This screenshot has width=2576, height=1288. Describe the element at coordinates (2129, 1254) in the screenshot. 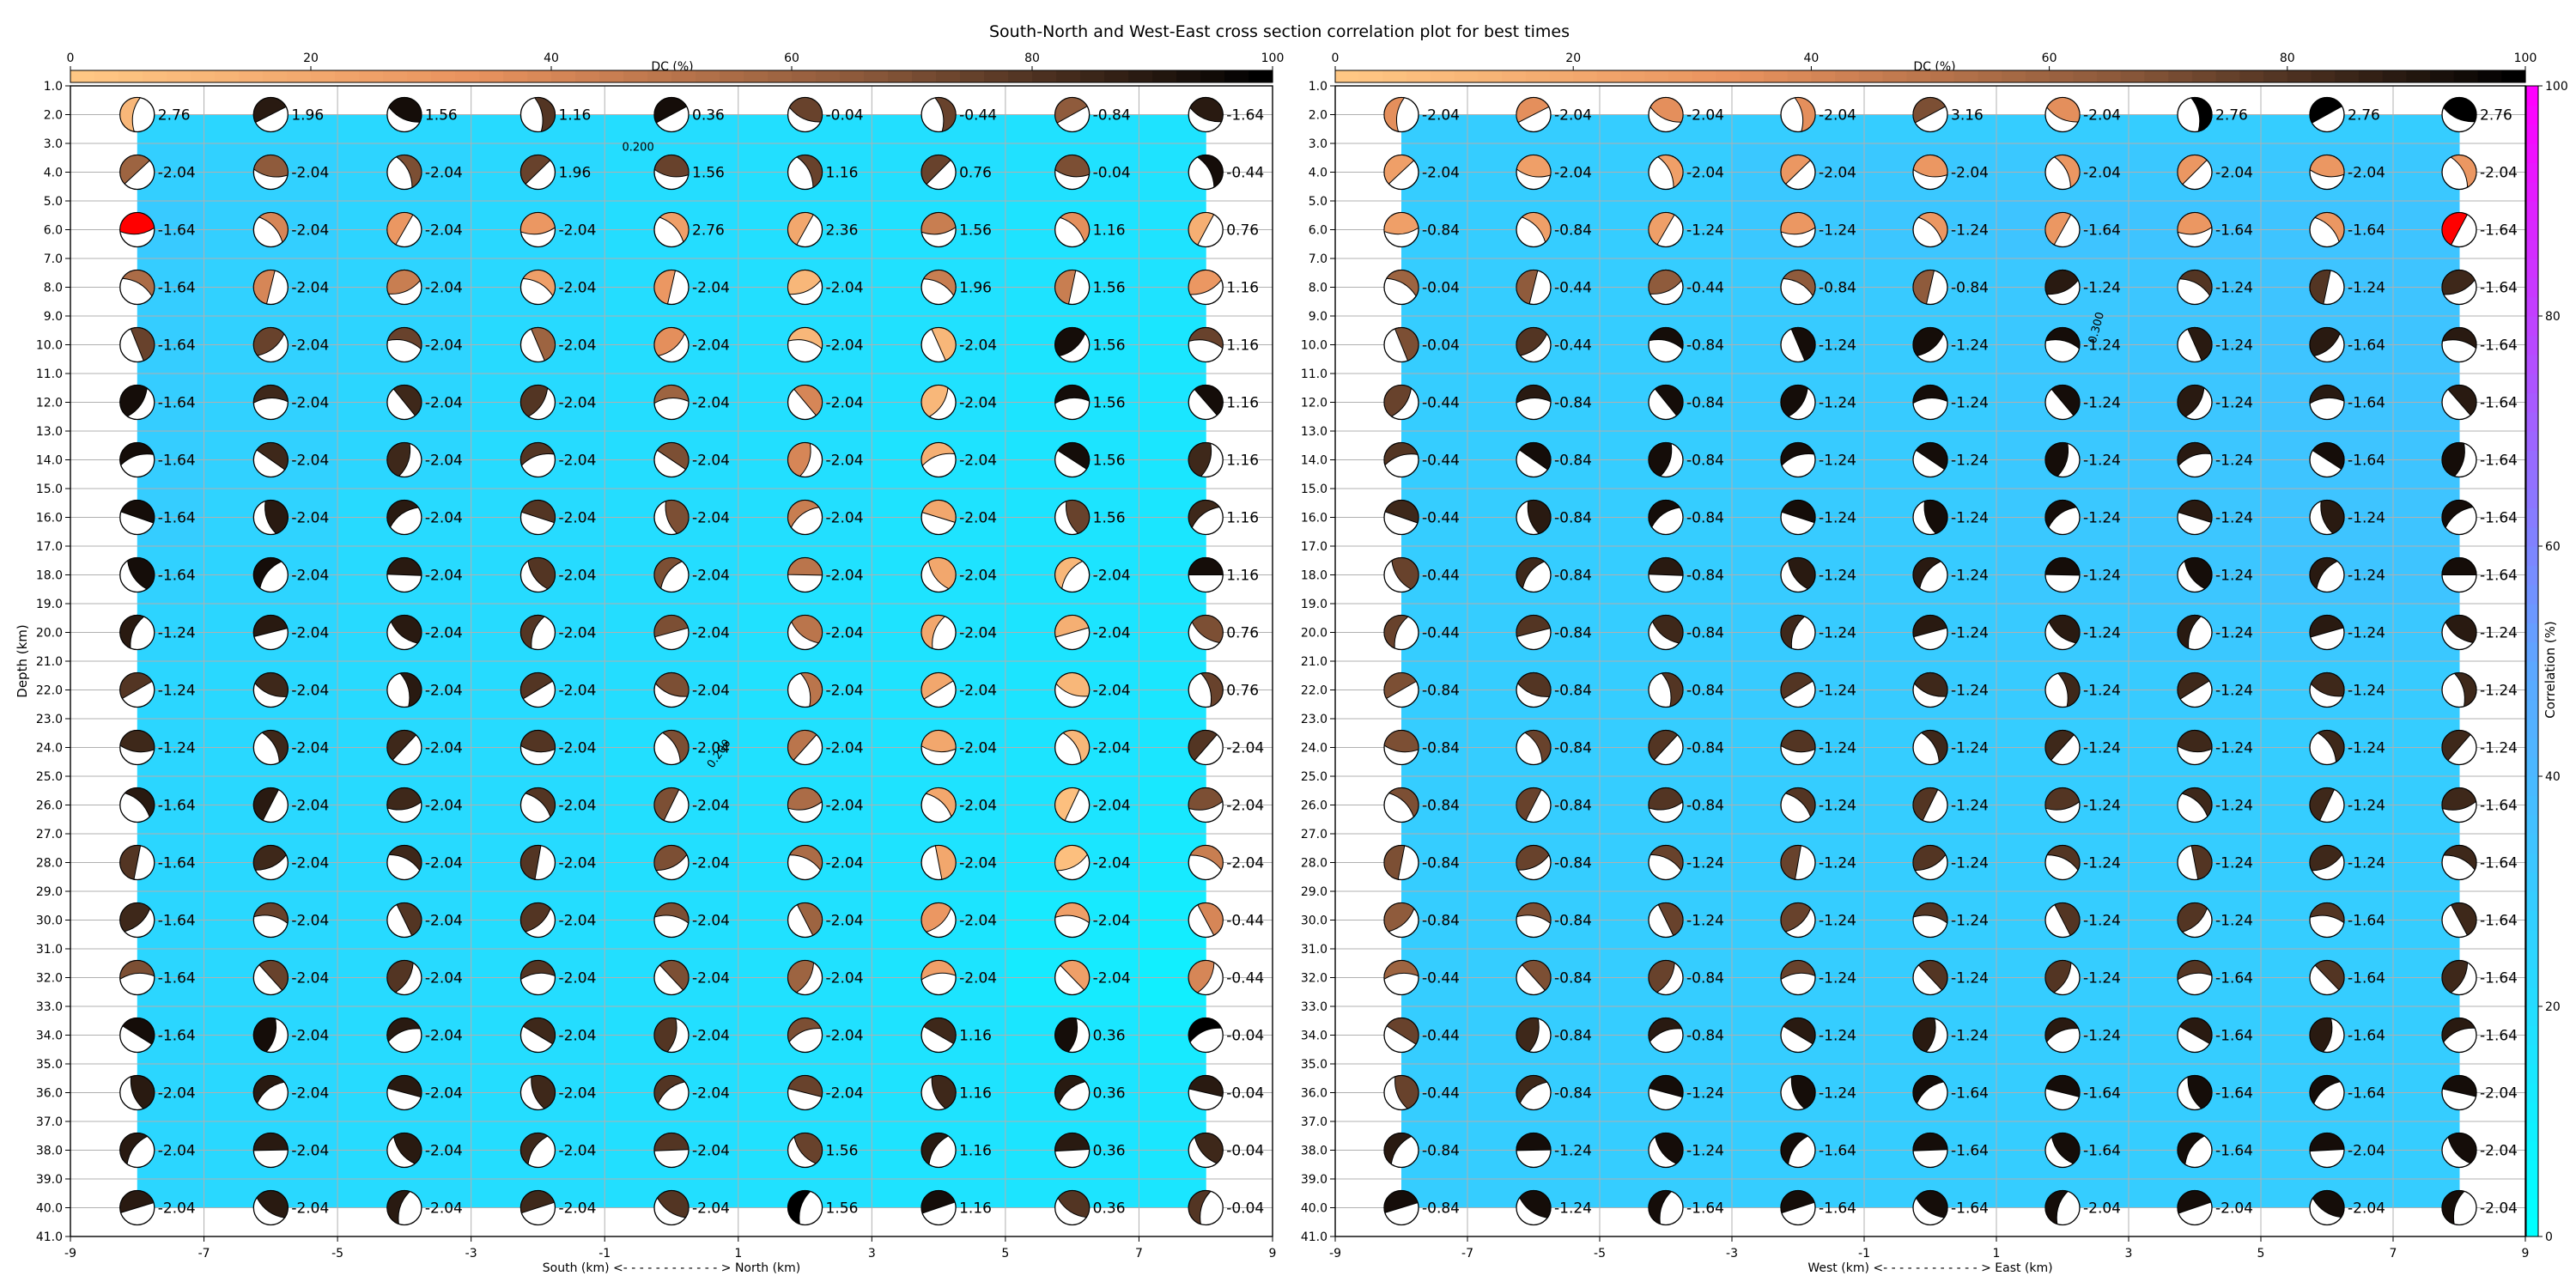

I see `x-tick-label: 3` at that location.